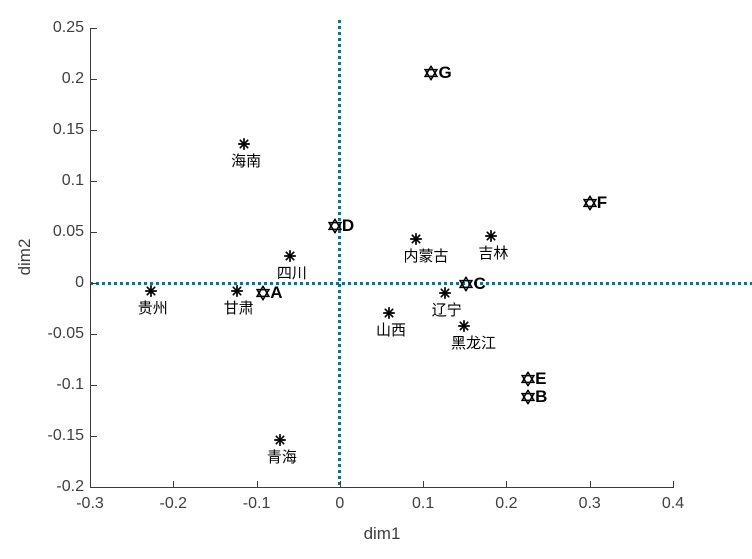 Image resolution: width=752 pixels, height=559 pixels. Describe the element at coordinates (276, 293) in the screenshot. I see `data-point-label: A` at that location.